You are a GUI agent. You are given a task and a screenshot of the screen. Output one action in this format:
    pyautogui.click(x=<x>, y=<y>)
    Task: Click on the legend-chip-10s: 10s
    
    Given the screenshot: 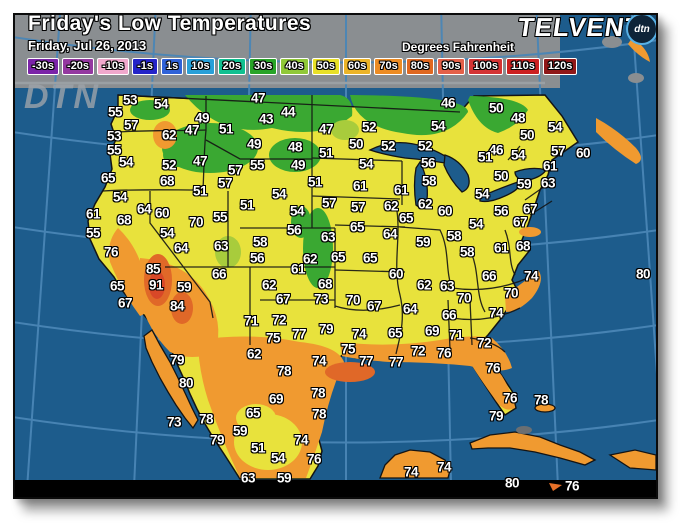 What is the action you would take?
    pyautogui.click(x=200, y=66)
    